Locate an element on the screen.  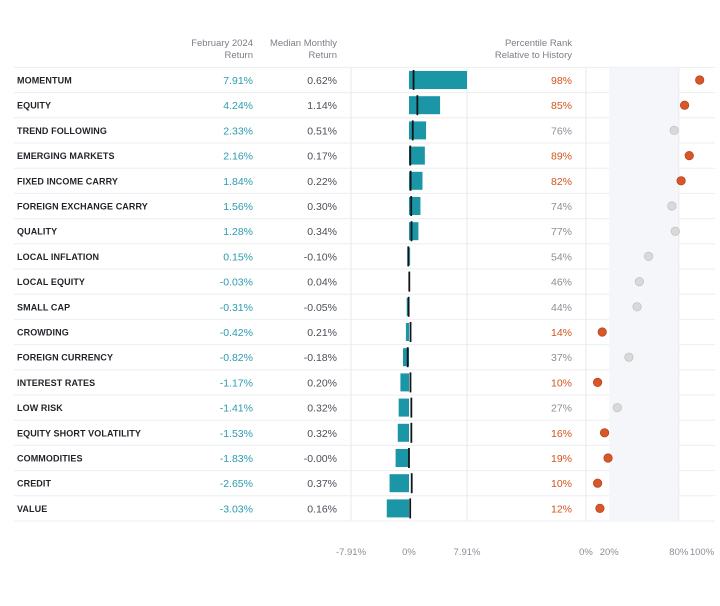
bar-axis-ticks: -7.91% 0% 7.91% is located at coordinates (408, 552).